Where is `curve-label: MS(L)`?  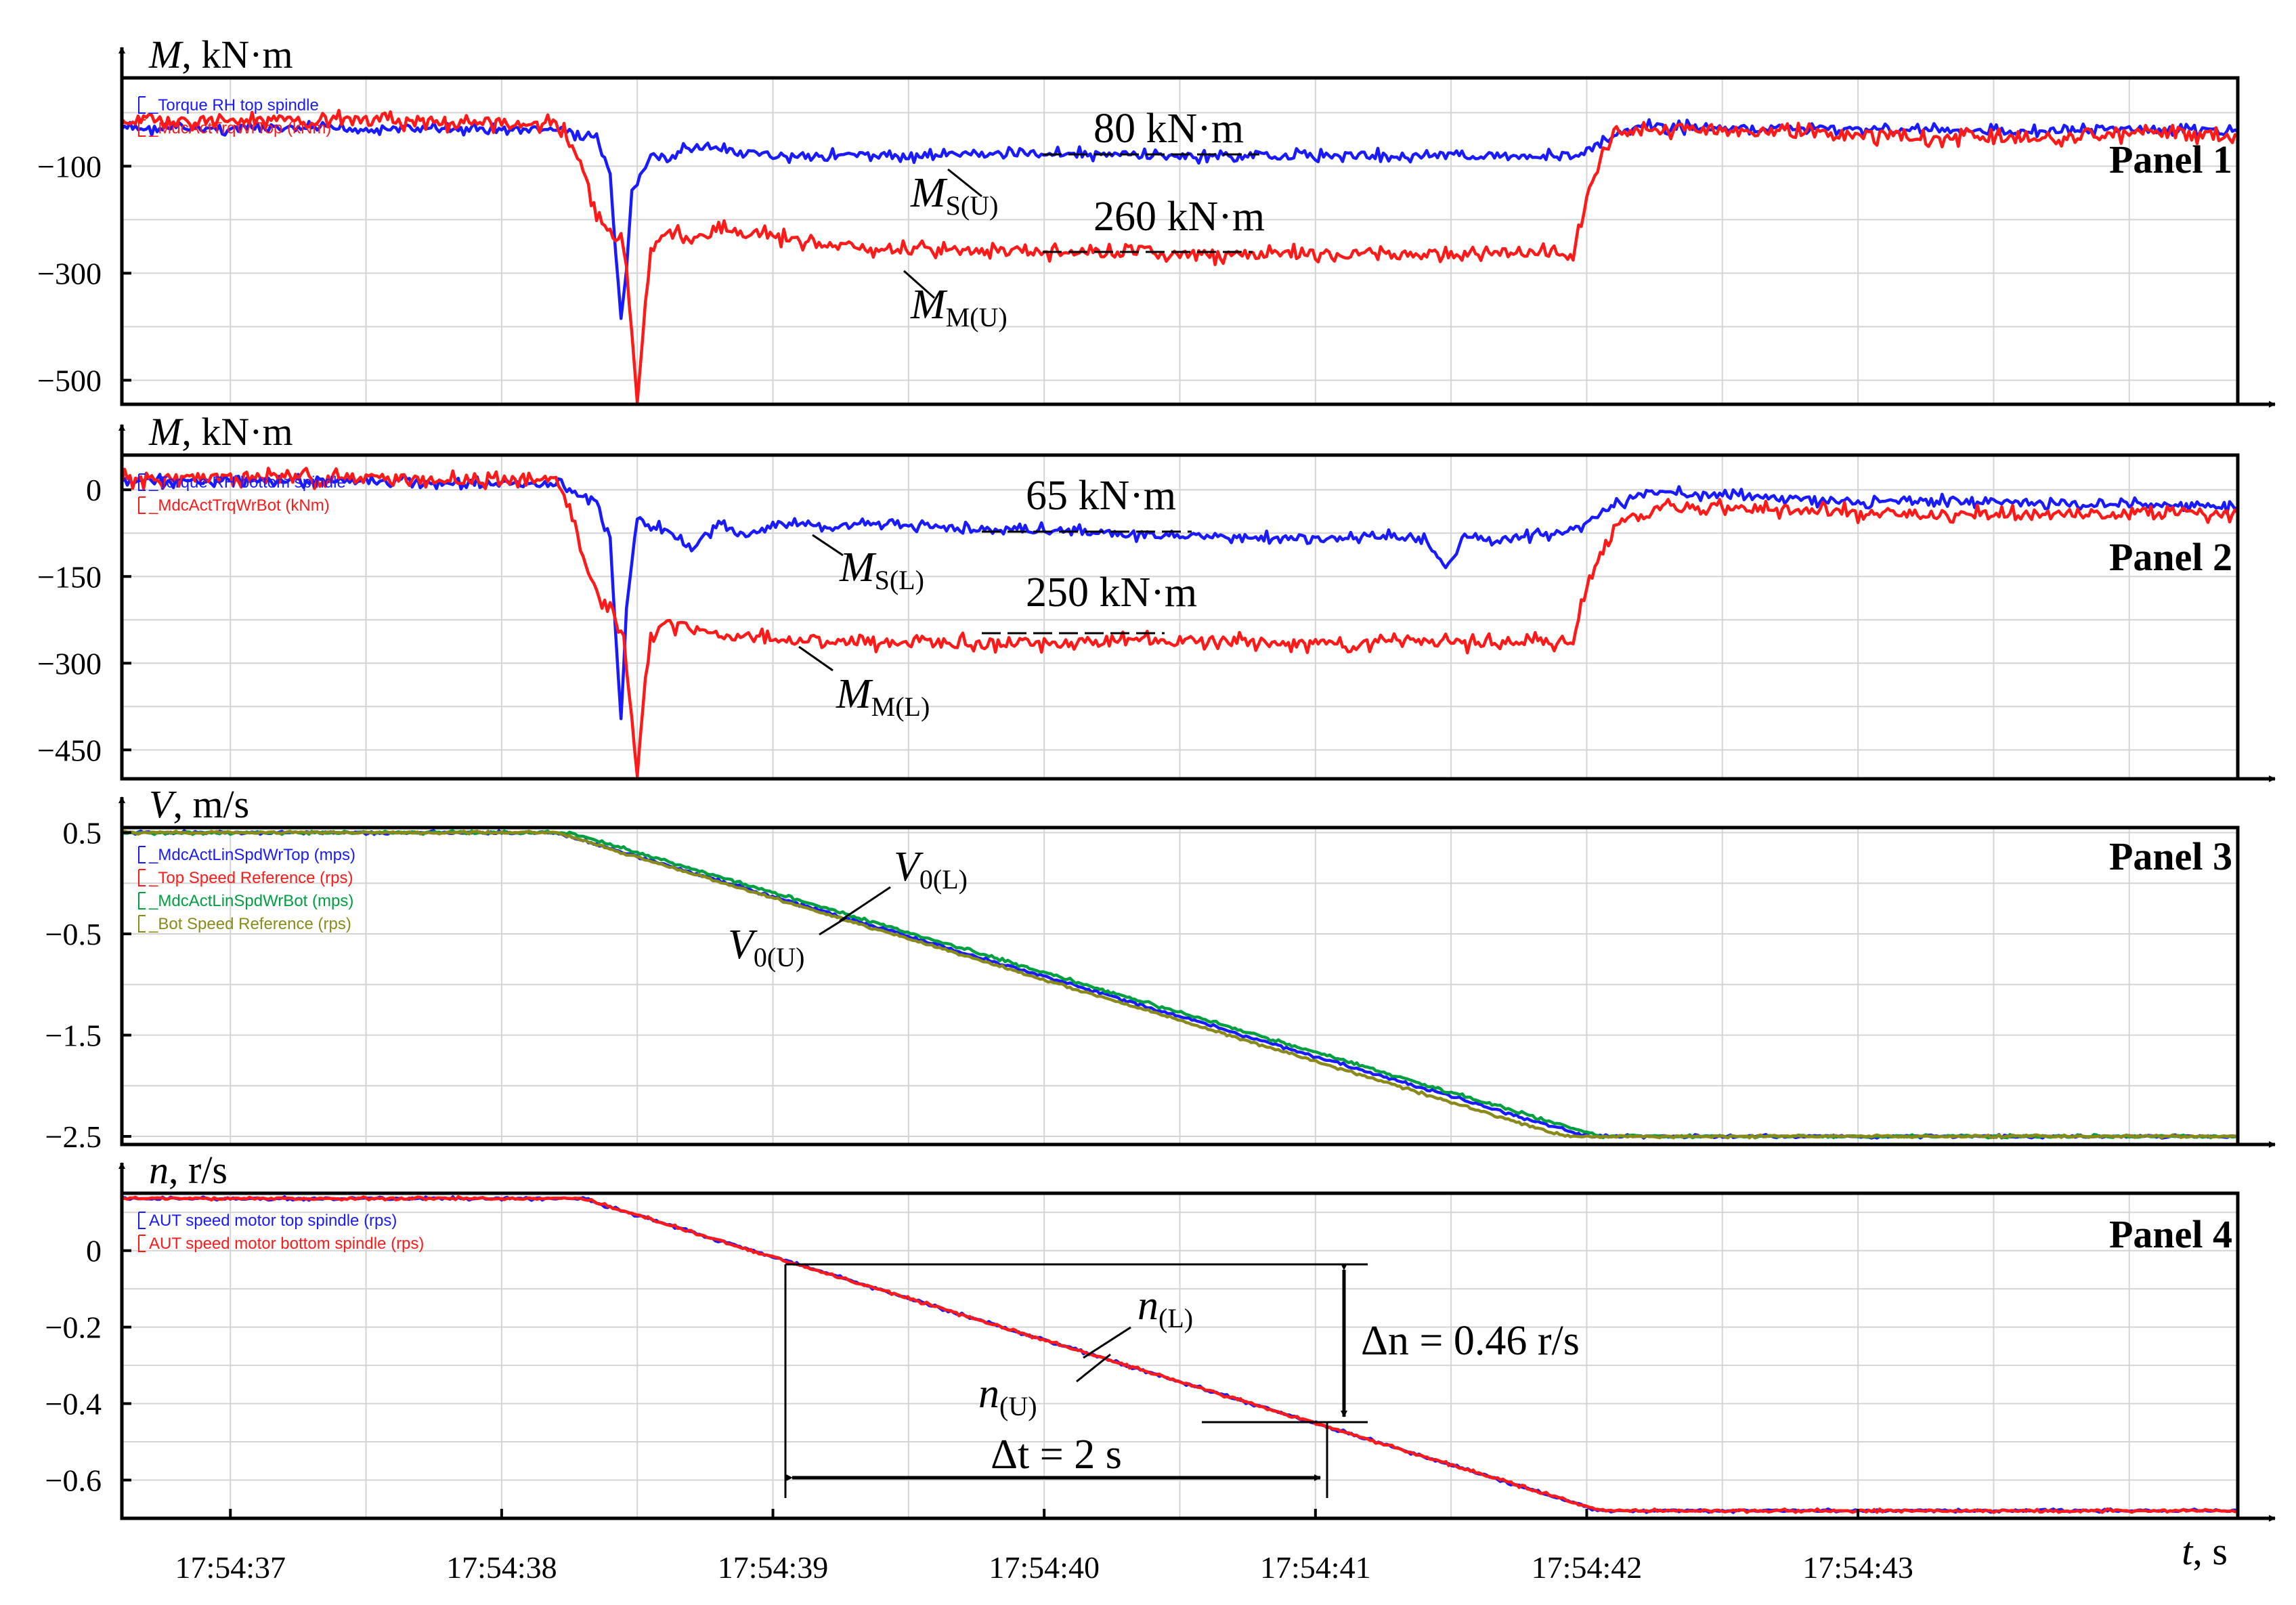
curve-label: MS(L) is located at coordinates (881, 569).